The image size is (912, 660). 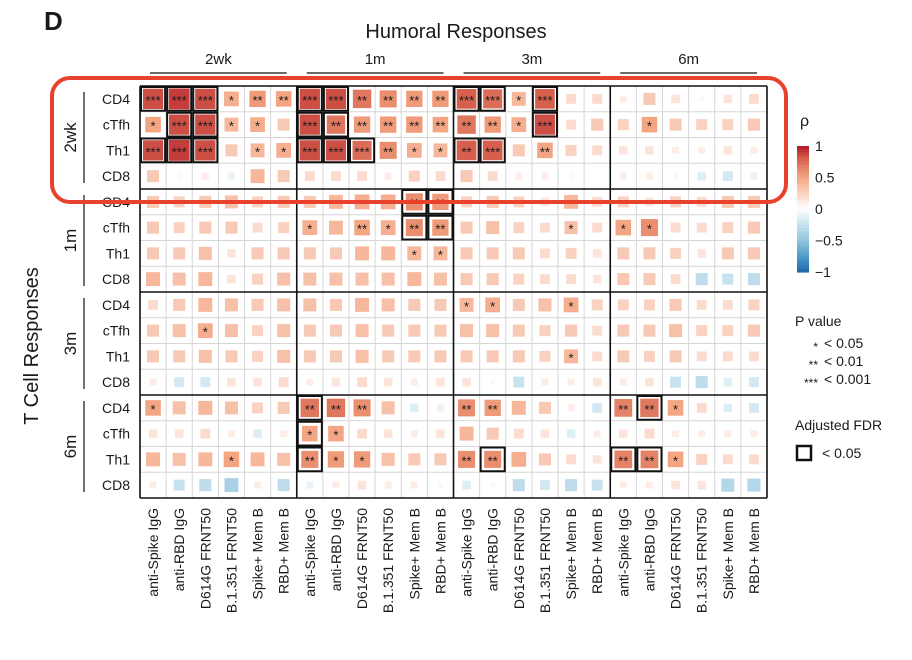 I want to click on legend-p-stars: *, so click(x=815, y=347).